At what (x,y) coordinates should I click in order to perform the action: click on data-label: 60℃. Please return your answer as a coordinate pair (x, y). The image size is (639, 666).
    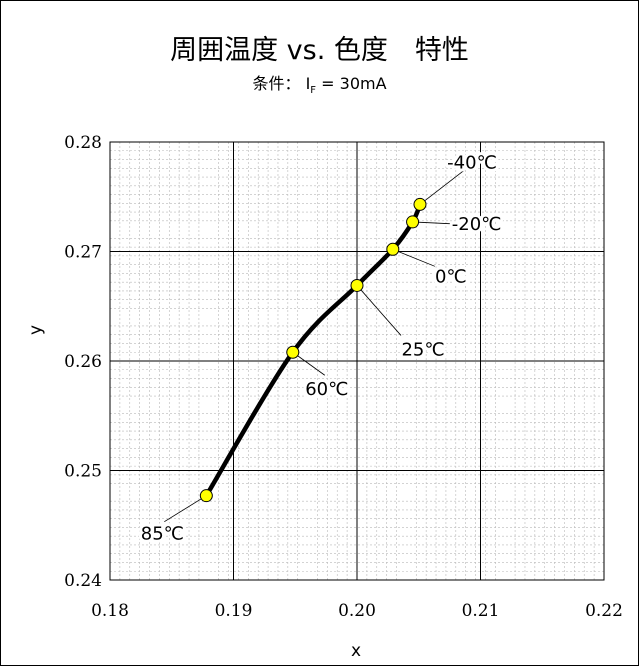
    Looking at the image, I should click on (326, 389).